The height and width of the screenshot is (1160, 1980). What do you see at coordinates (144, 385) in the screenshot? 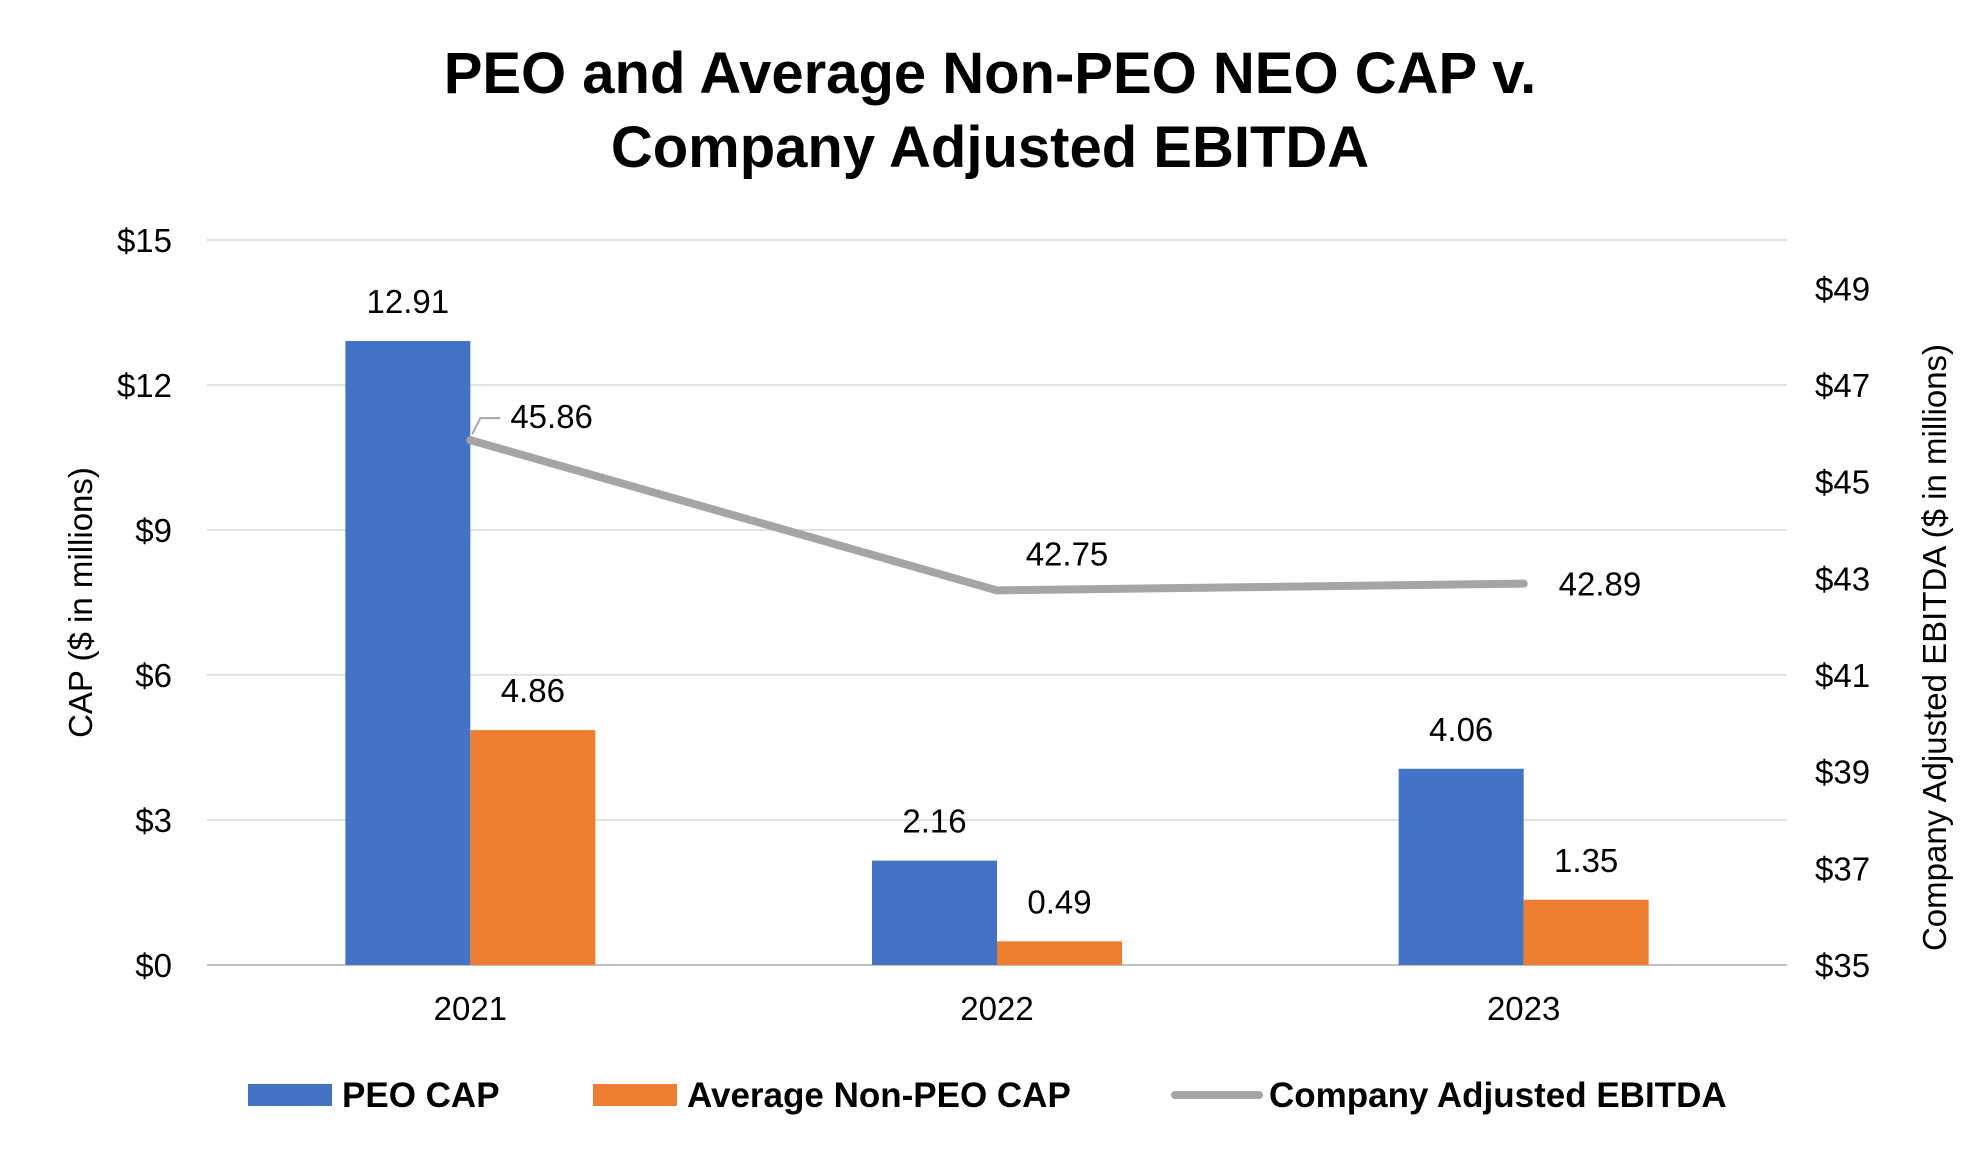
I see `y-tick-label: $12` at bounding box center [144, 385].